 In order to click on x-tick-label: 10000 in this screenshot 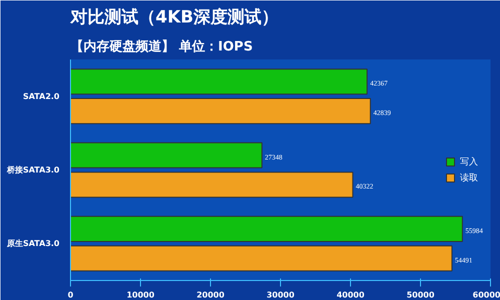, I will do `click(140, 295)`.